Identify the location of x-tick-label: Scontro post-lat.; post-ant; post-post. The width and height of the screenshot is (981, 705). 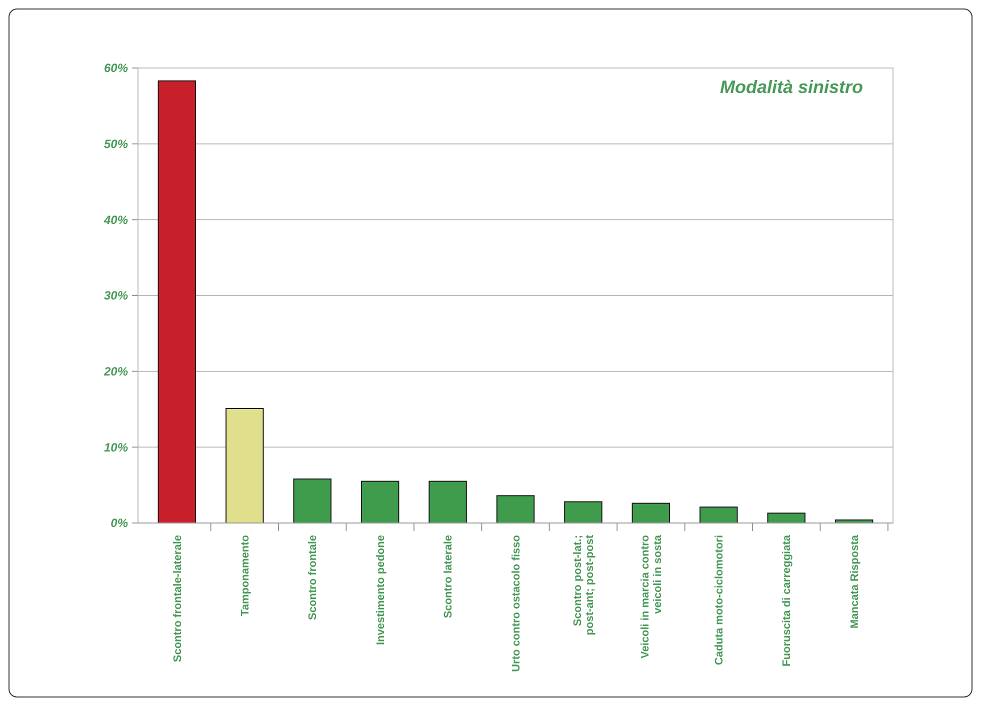
(584, 585).